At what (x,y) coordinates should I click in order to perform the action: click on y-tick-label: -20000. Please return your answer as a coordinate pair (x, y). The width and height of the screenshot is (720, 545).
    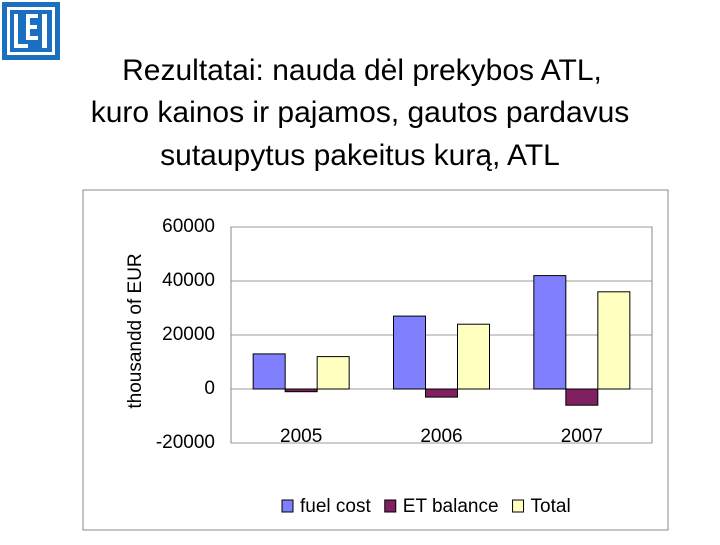
    Looking at the image, I should click on (185, 442).